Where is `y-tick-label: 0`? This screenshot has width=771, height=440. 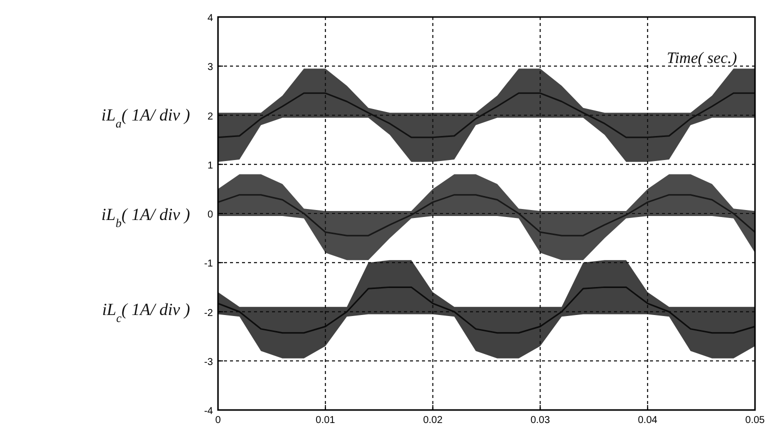
y-tick-label: 0 is located at coordinates (210, 215).